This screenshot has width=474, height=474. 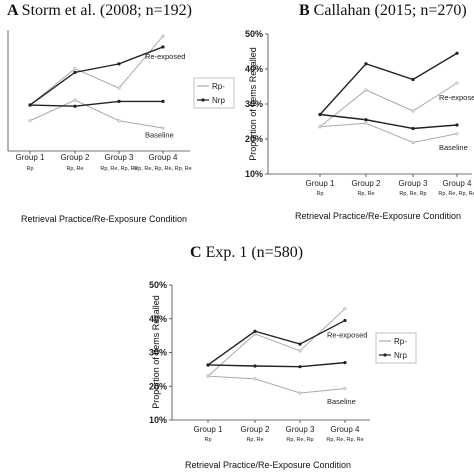 I want to click on y-axis-label: Proportion of Items Recalled, so click(x=253, y=104).